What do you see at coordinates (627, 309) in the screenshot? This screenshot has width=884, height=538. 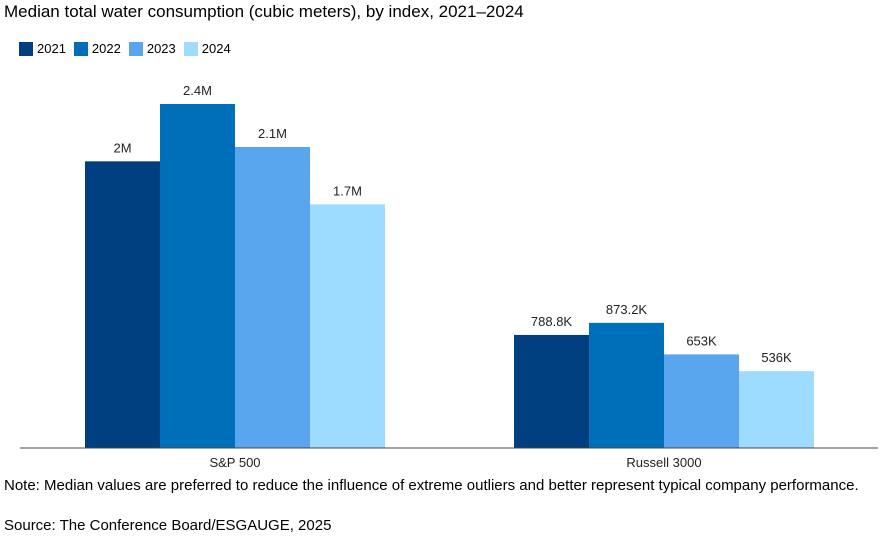 I see `bar-value-label: 873.2K` at bounding box center [627, 309].